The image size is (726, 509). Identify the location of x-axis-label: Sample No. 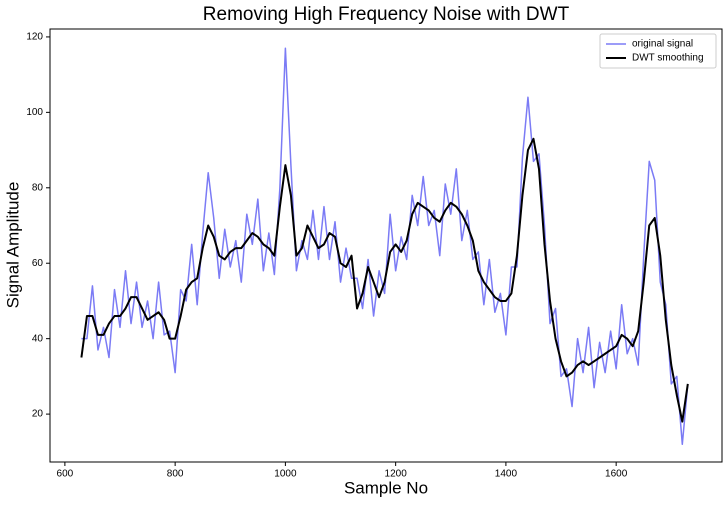
(386, 487).